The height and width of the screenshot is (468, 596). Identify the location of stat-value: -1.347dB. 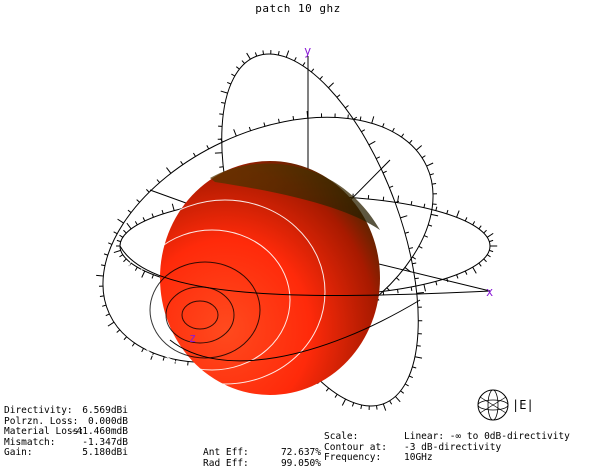
(105, 442).